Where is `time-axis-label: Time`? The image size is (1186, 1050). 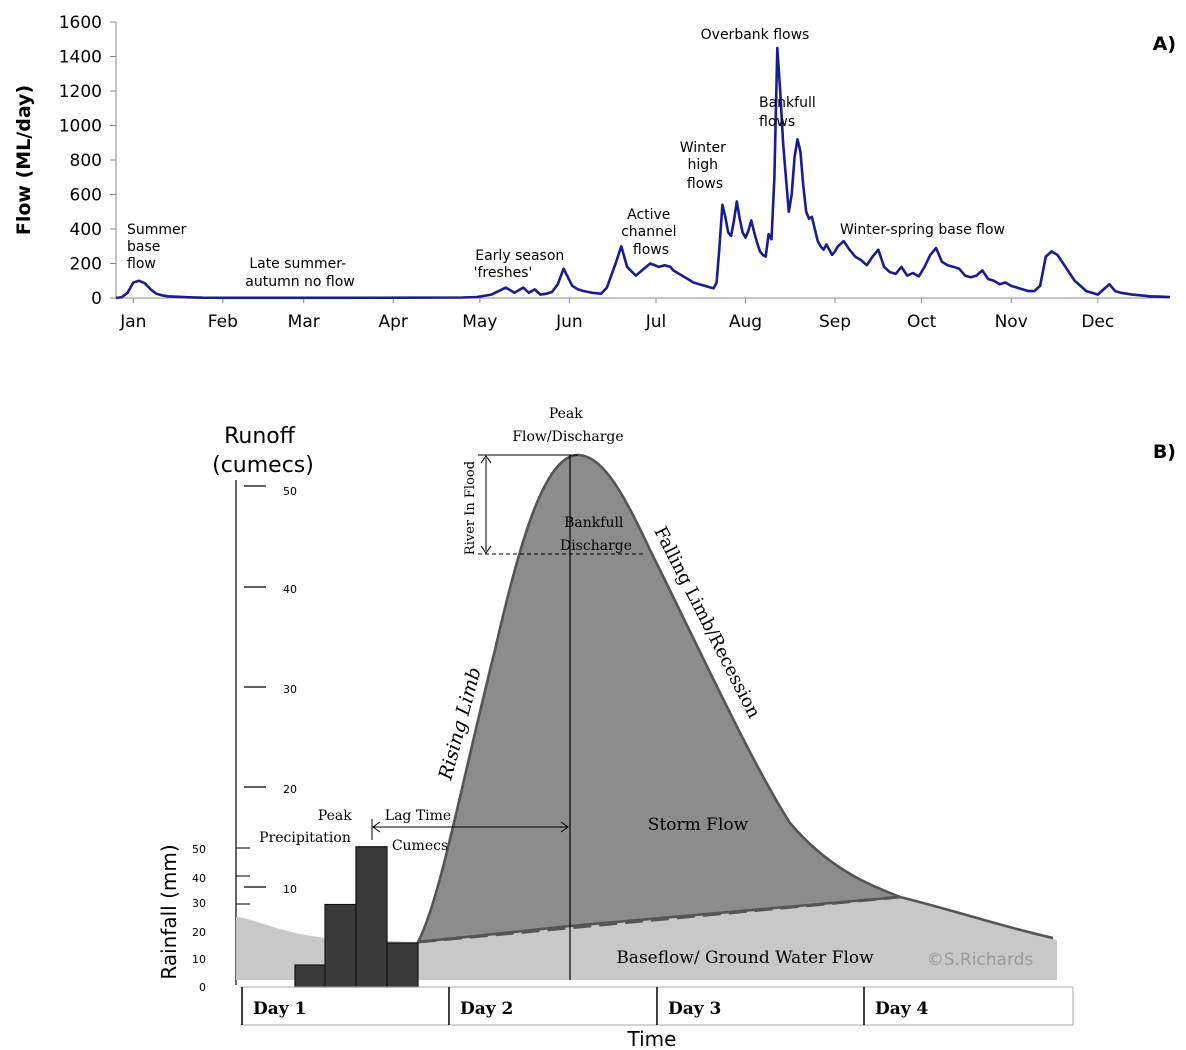 time-axis-label: Time is located at coordinates (652, 1038).